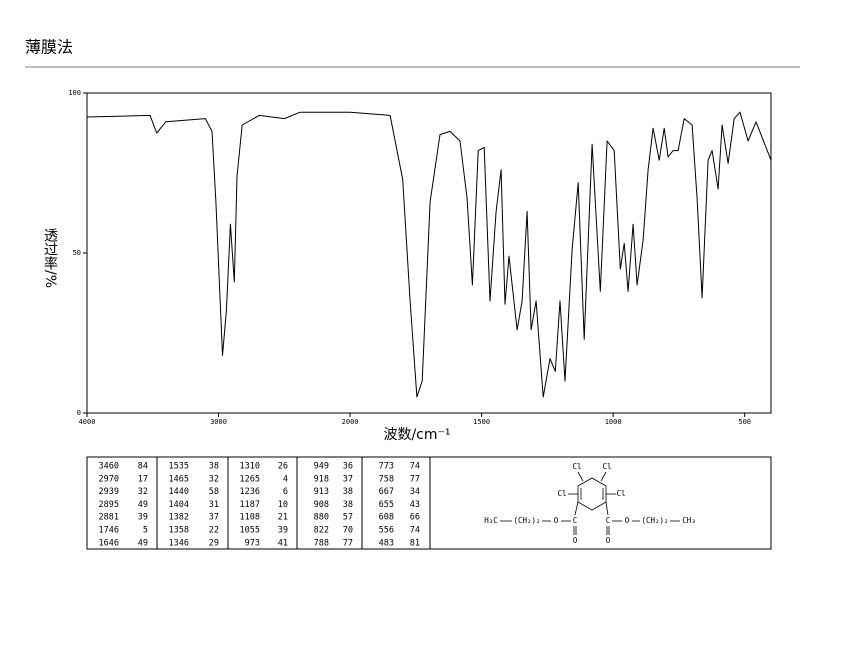  Describe the element at coordinates (481, 422) in the screenshot. I see `x-tick-label: 1500` at that location.